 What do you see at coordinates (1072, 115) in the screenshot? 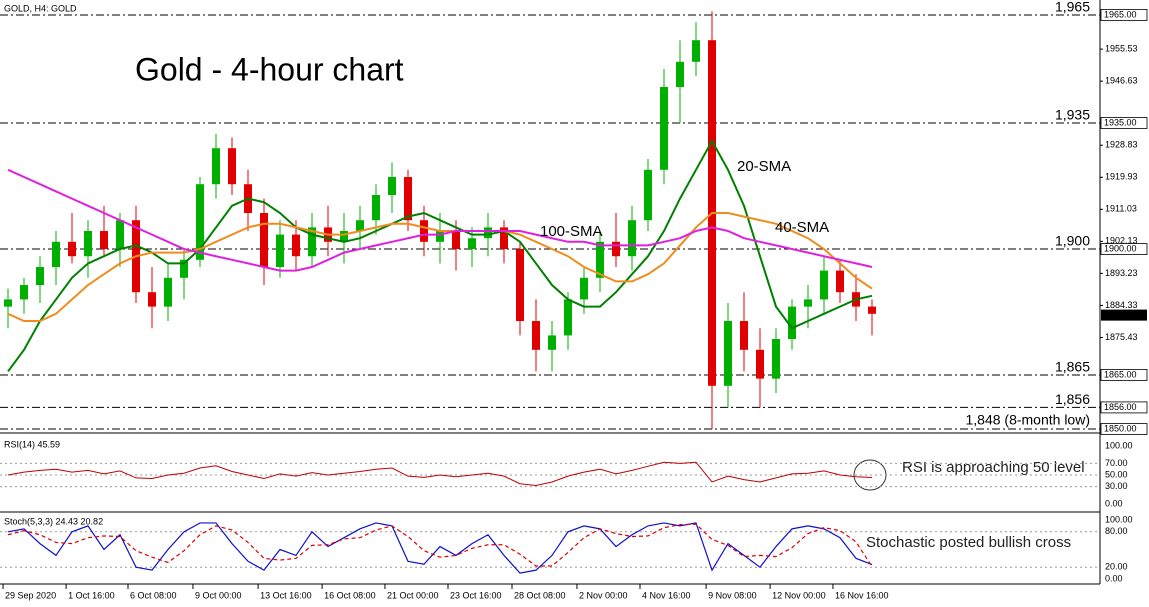
I see `level-label: 1,935` at bounding box center [1072, 115].